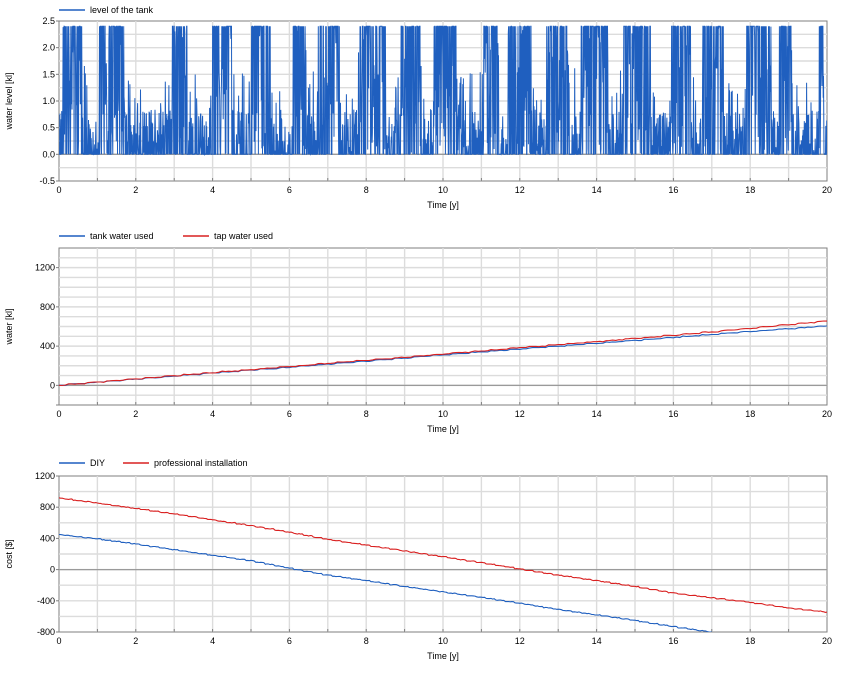 The image size is (845, 674). Describe the element at coordinates (46, 601) in the screenshot. I see `y-tick-label: -400` at that location.